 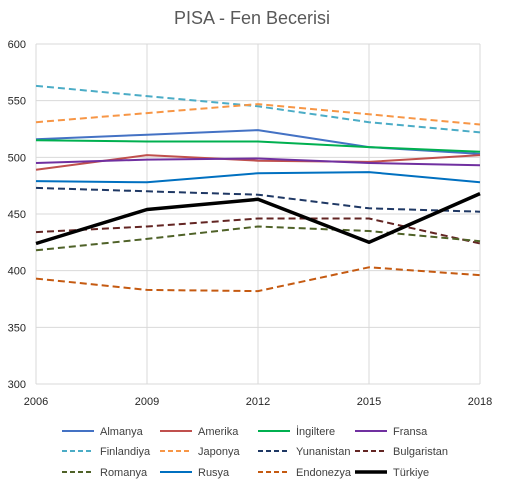 What do you see at coordinates (36, 402) in the screenshot?
I see `x-tick-label: 2006` at bounding box center [36, 402].